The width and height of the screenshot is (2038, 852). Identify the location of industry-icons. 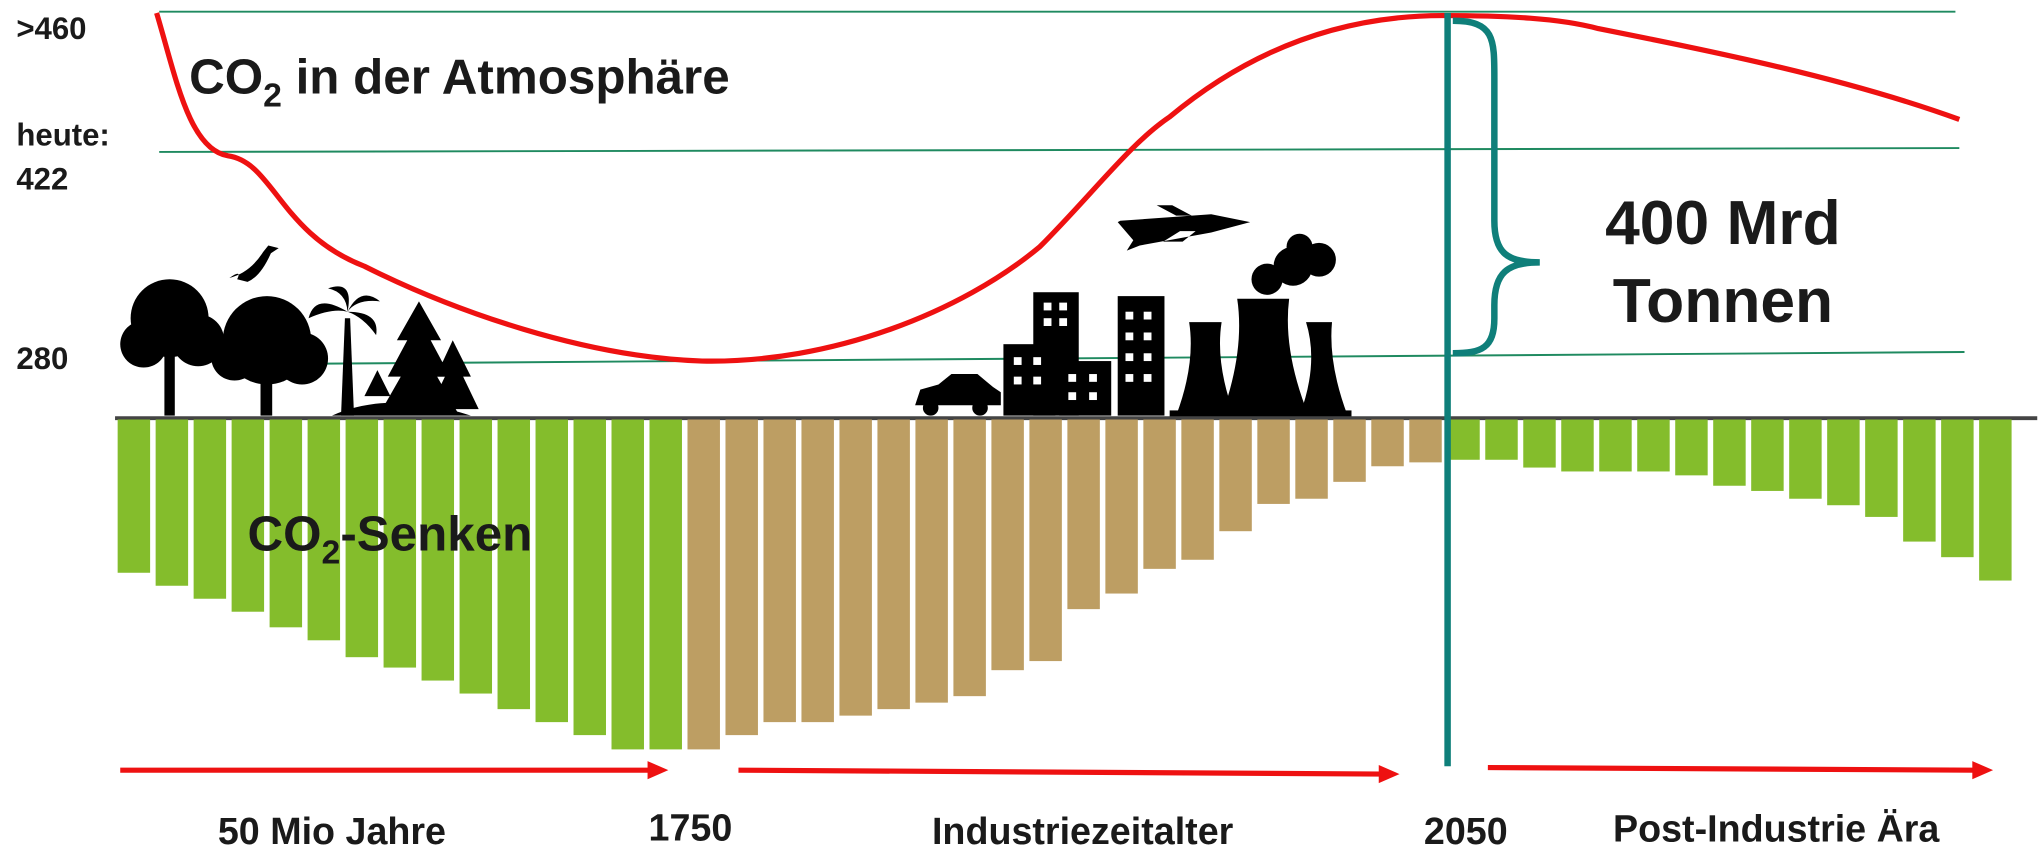
(1133, 311).